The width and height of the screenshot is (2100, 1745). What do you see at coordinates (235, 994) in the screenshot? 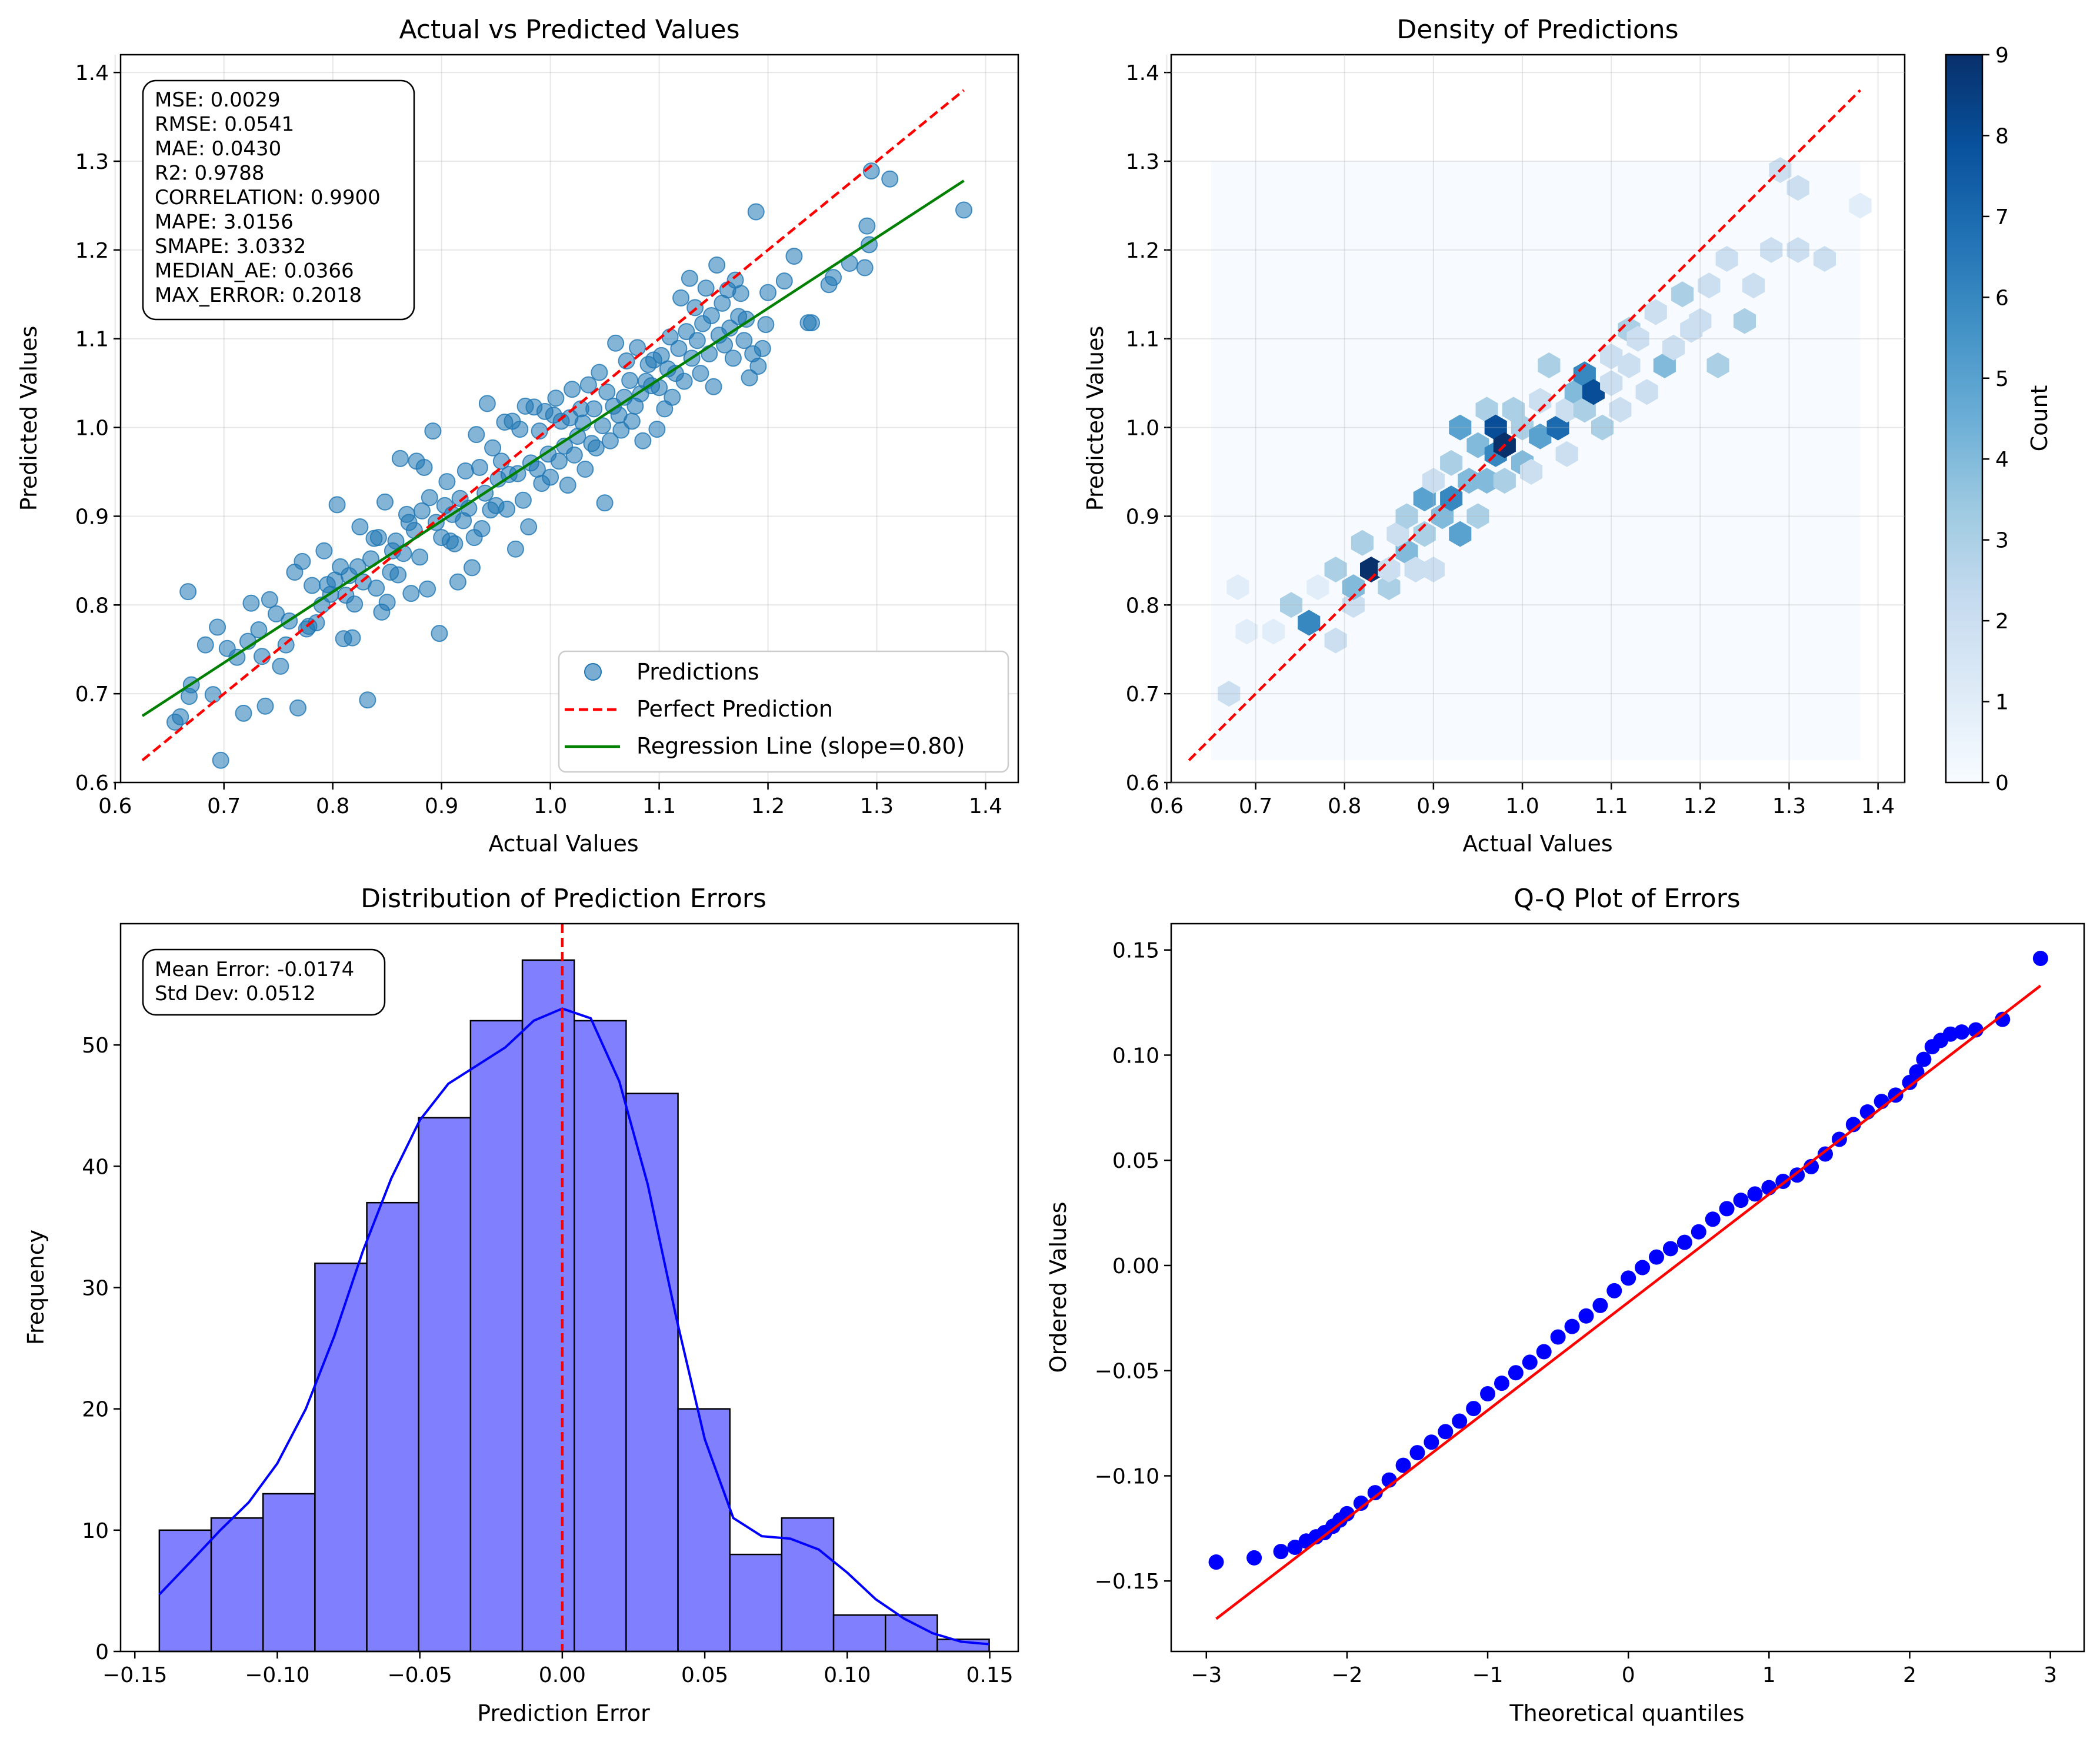
I see `p3-stat-std: Std Dev: 0.0512` at bounding box center [235, 994].